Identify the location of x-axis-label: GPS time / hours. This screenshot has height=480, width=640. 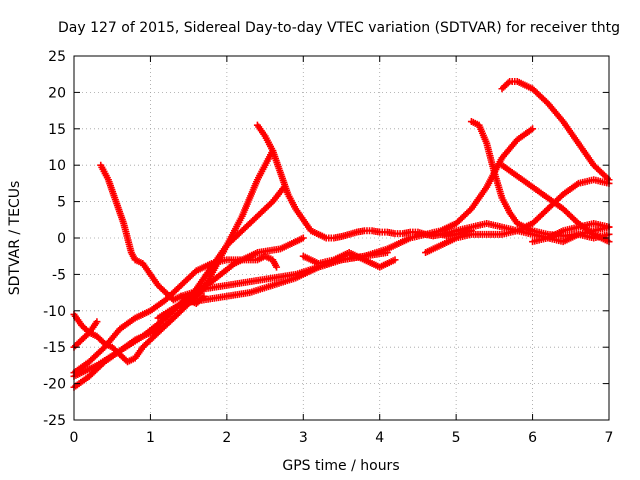
(340, 466).